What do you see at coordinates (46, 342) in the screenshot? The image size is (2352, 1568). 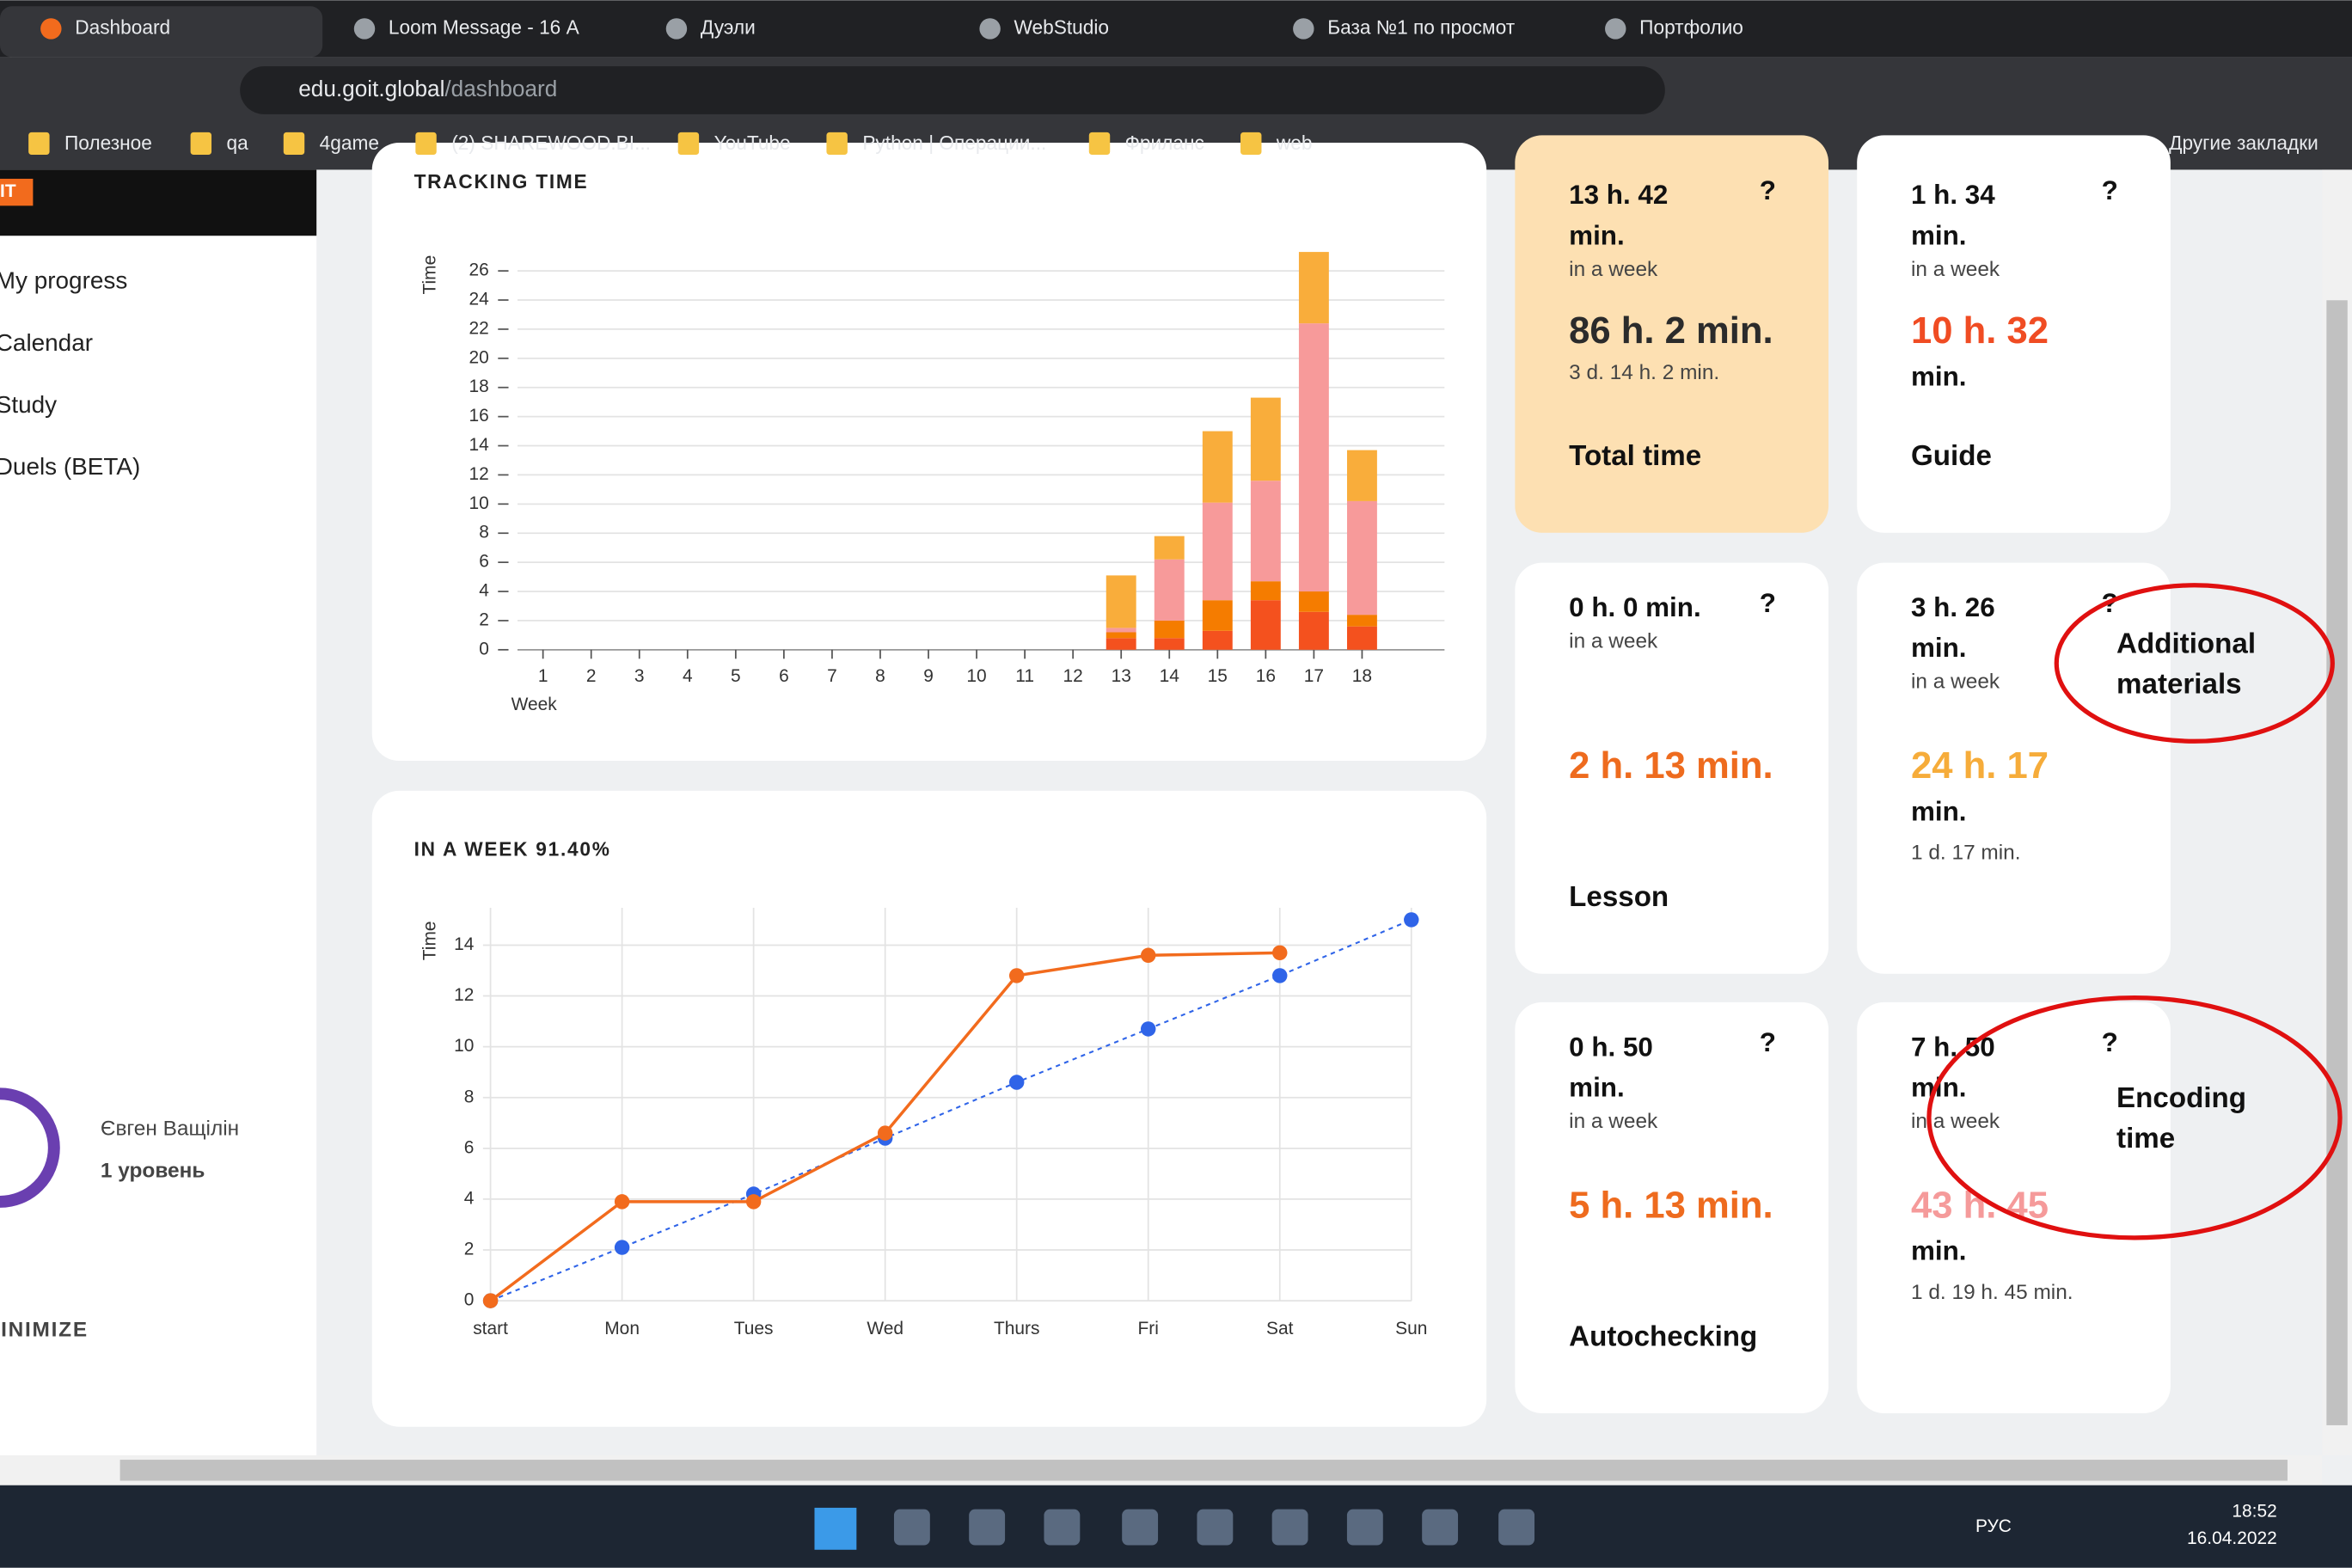 I see `menu-item: Calendar` at bounding box center [46, 342].